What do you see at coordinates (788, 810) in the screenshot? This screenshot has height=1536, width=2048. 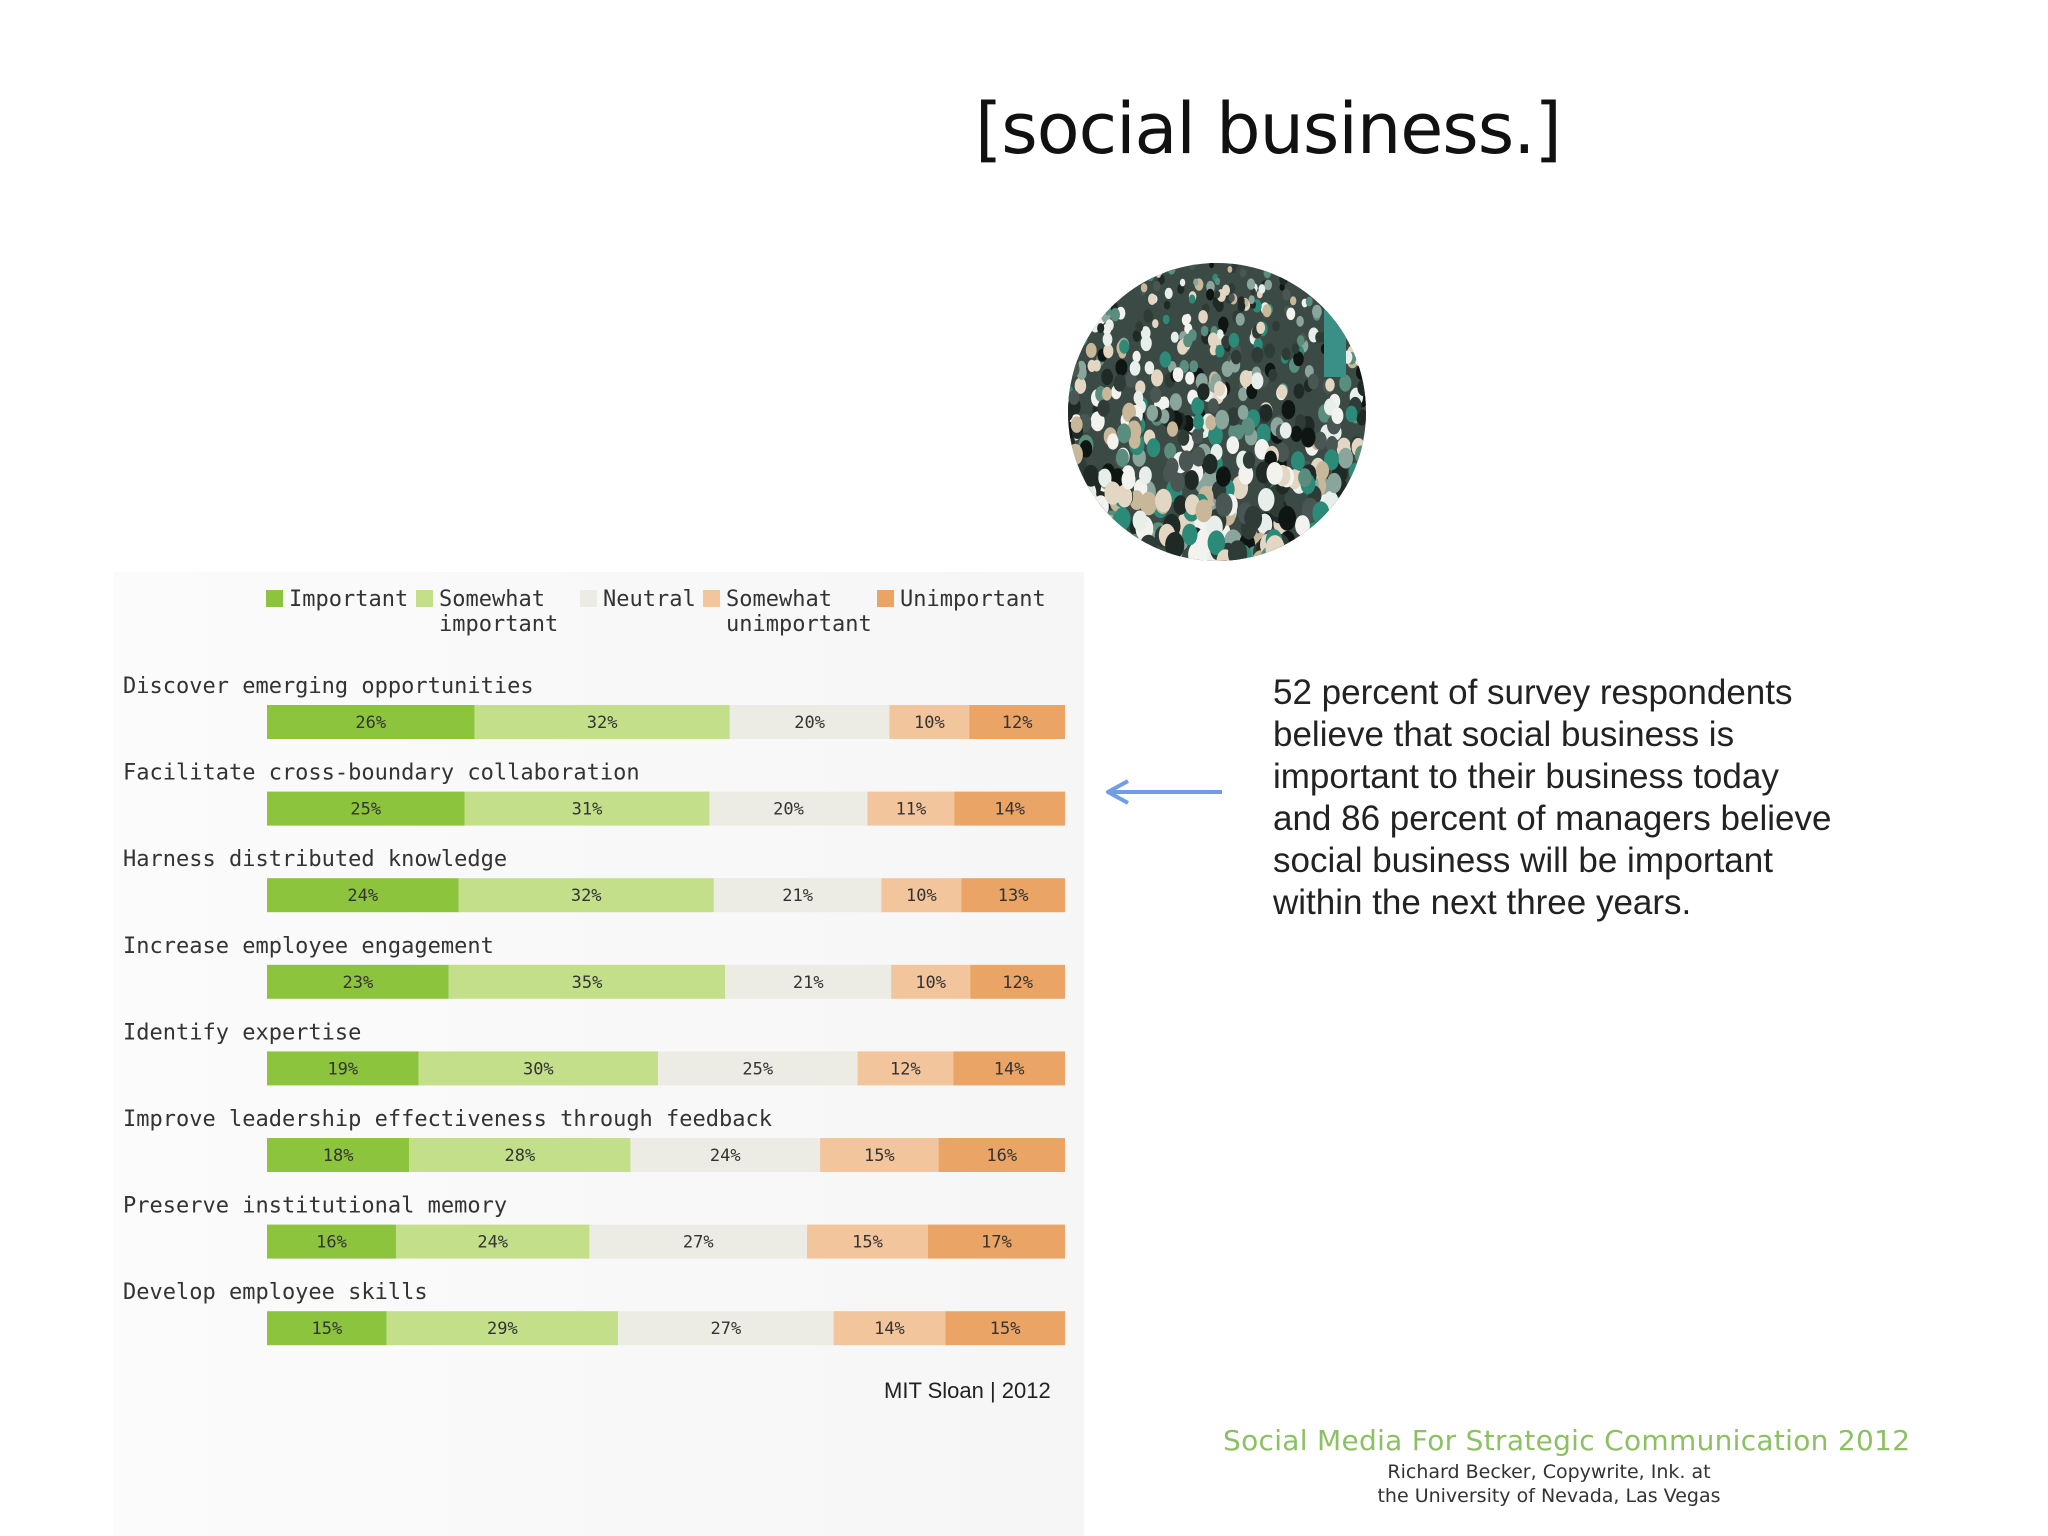 I see `bar-value-label-2-3: 20%` at bounding box center [788, 810].